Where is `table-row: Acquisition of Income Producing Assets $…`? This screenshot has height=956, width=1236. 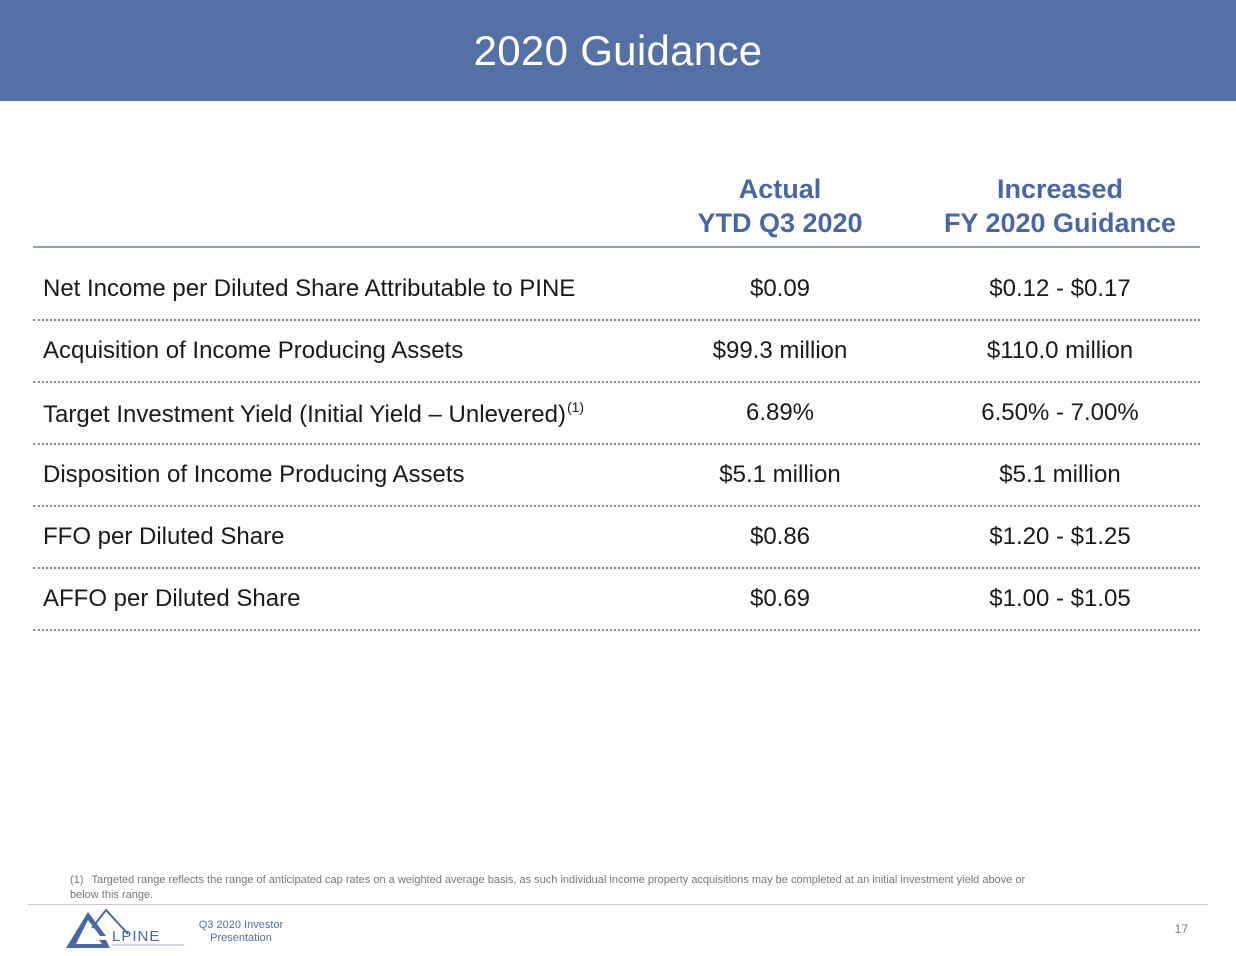 table-row: Acquisition of Income Producing Assets $… is located at coordinates (616, 352).